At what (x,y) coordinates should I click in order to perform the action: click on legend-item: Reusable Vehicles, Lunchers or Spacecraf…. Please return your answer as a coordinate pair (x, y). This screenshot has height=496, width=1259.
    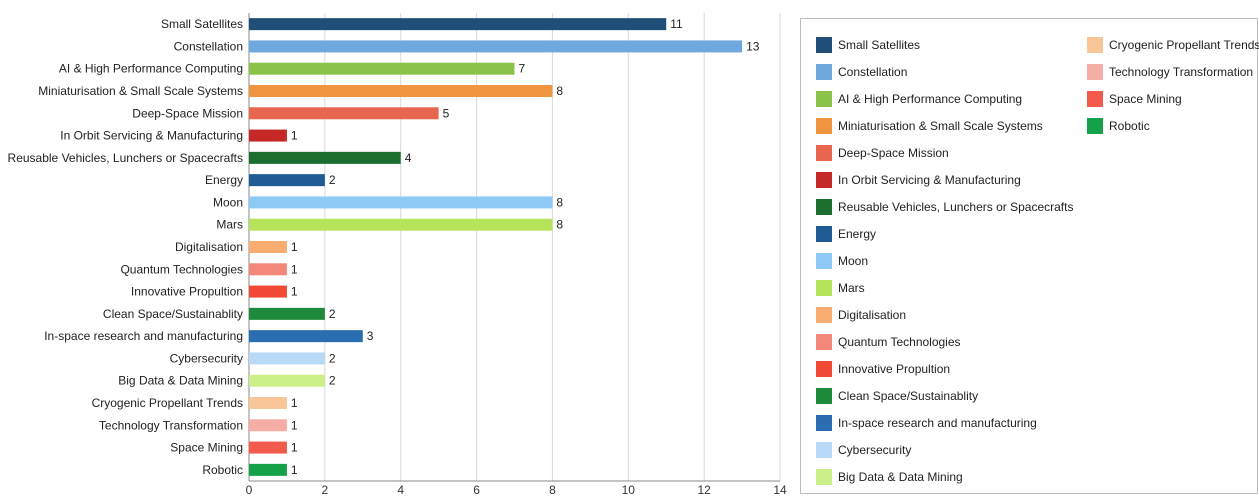
    Looking at the image, I should click on (944, 206).